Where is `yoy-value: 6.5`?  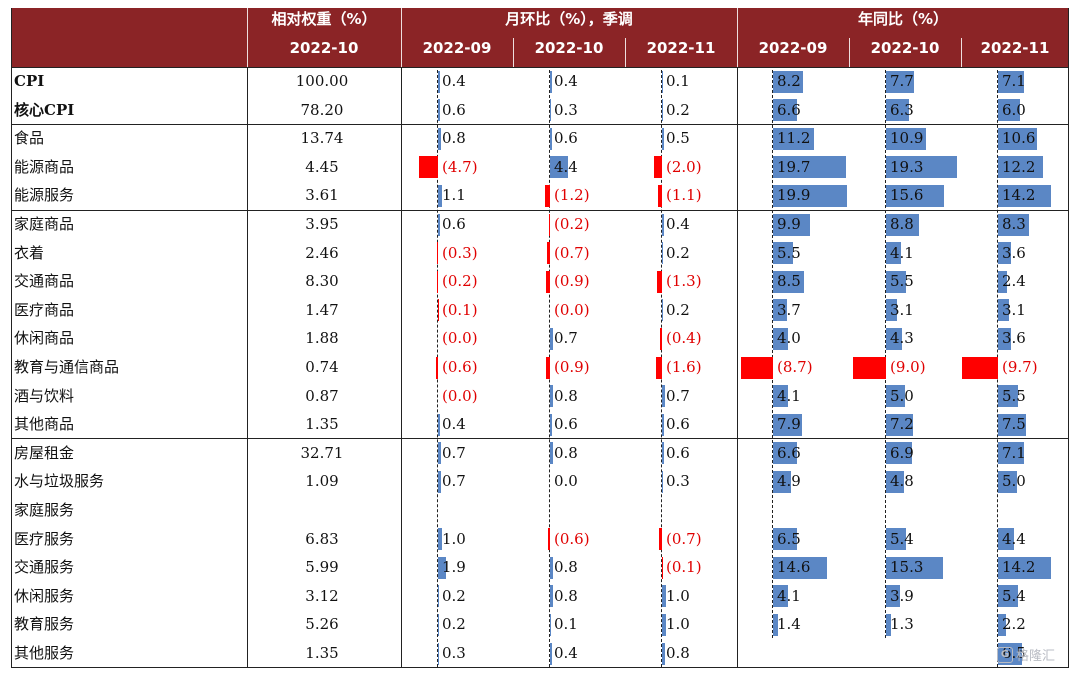 yoy-value: 6.5 is located at coordinates (1014, 653).